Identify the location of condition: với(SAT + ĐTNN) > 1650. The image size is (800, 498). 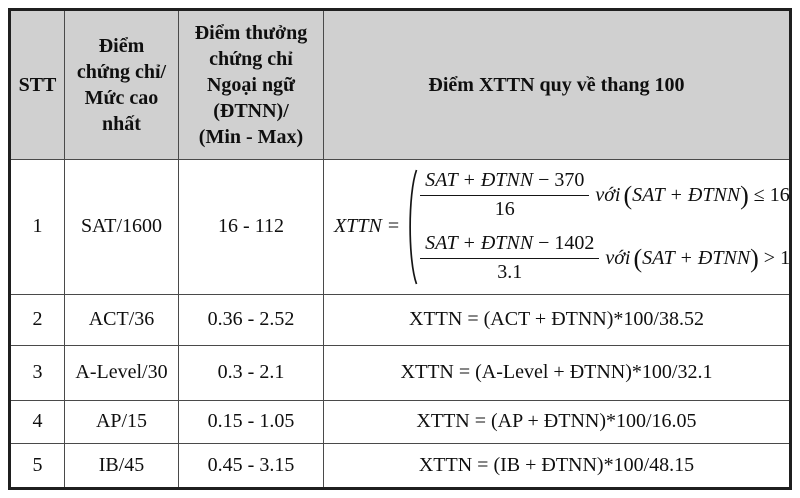
(698, 258).